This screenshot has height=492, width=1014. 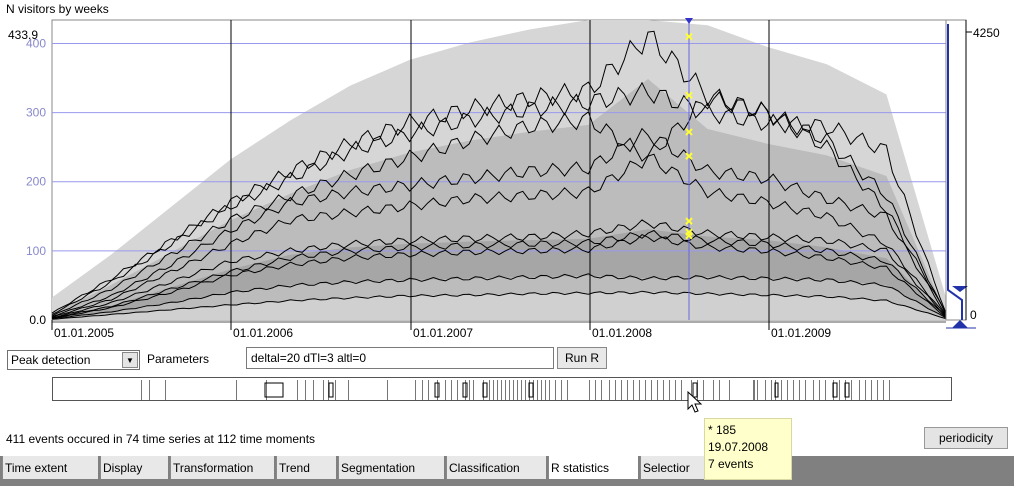 What do you see at coordinates (36, 43) in the screenshot?
I see `y-tick-label: 400` at bounding box center [36, 43].